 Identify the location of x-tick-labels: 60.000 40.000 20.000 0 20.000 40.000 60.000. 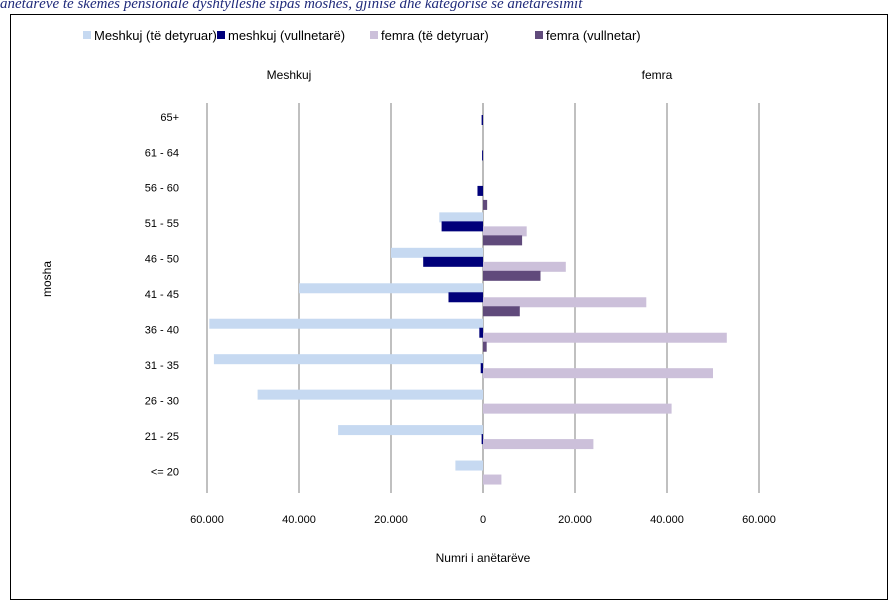
(483, 520).